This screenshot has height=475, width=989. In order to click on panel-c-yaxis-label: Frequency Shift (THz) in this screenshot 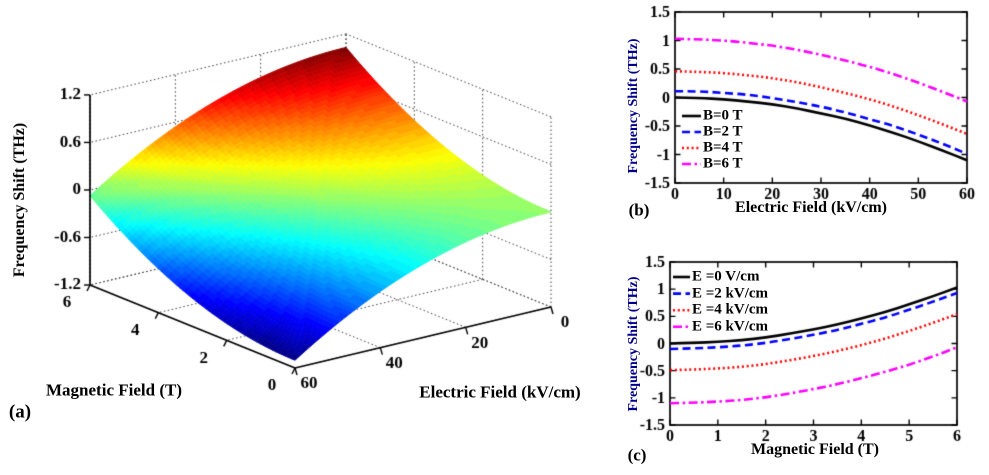, I will do `click(633, 344)`.